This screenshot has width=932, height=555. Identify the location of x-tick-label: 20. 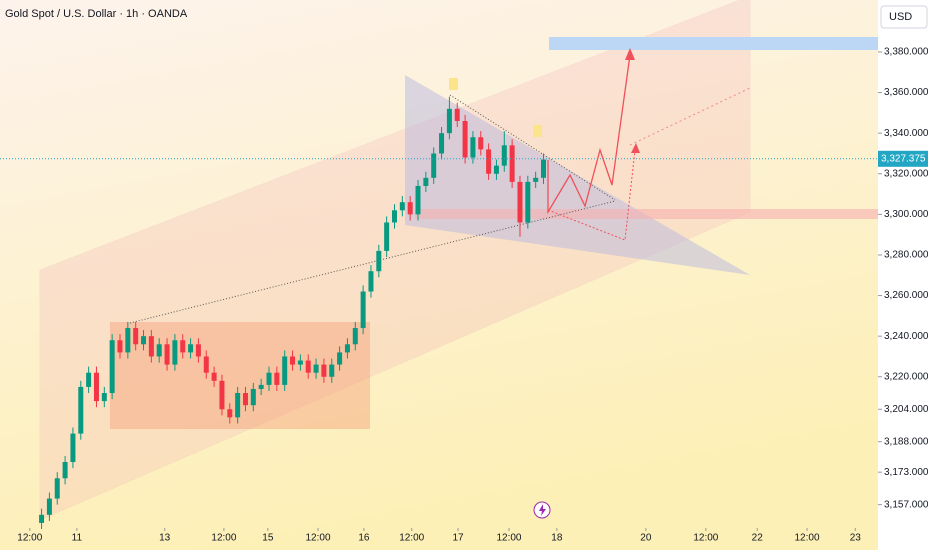
(646, 538).